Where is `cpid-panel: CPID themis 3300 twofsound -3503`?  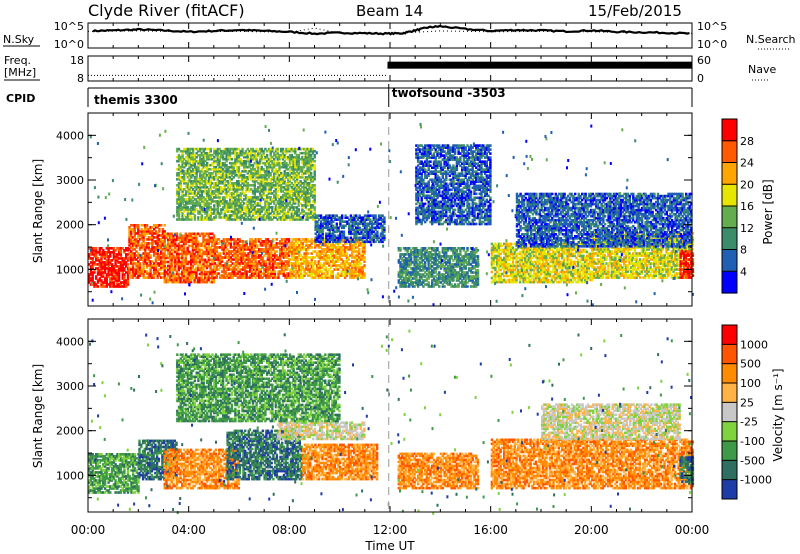 cpid-panel: CPID themis 3300 twofsound -3503 is located at coordinates (349, 95).